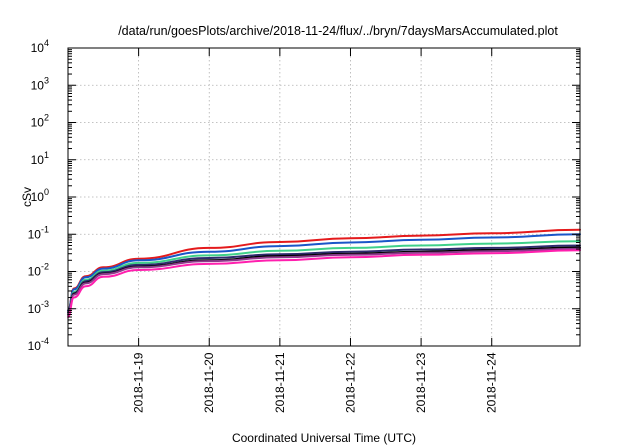 The width and height of the screenshot is (640, 448). I want to click on y-tick-label: 10⁻⁴, so click(38, 344).